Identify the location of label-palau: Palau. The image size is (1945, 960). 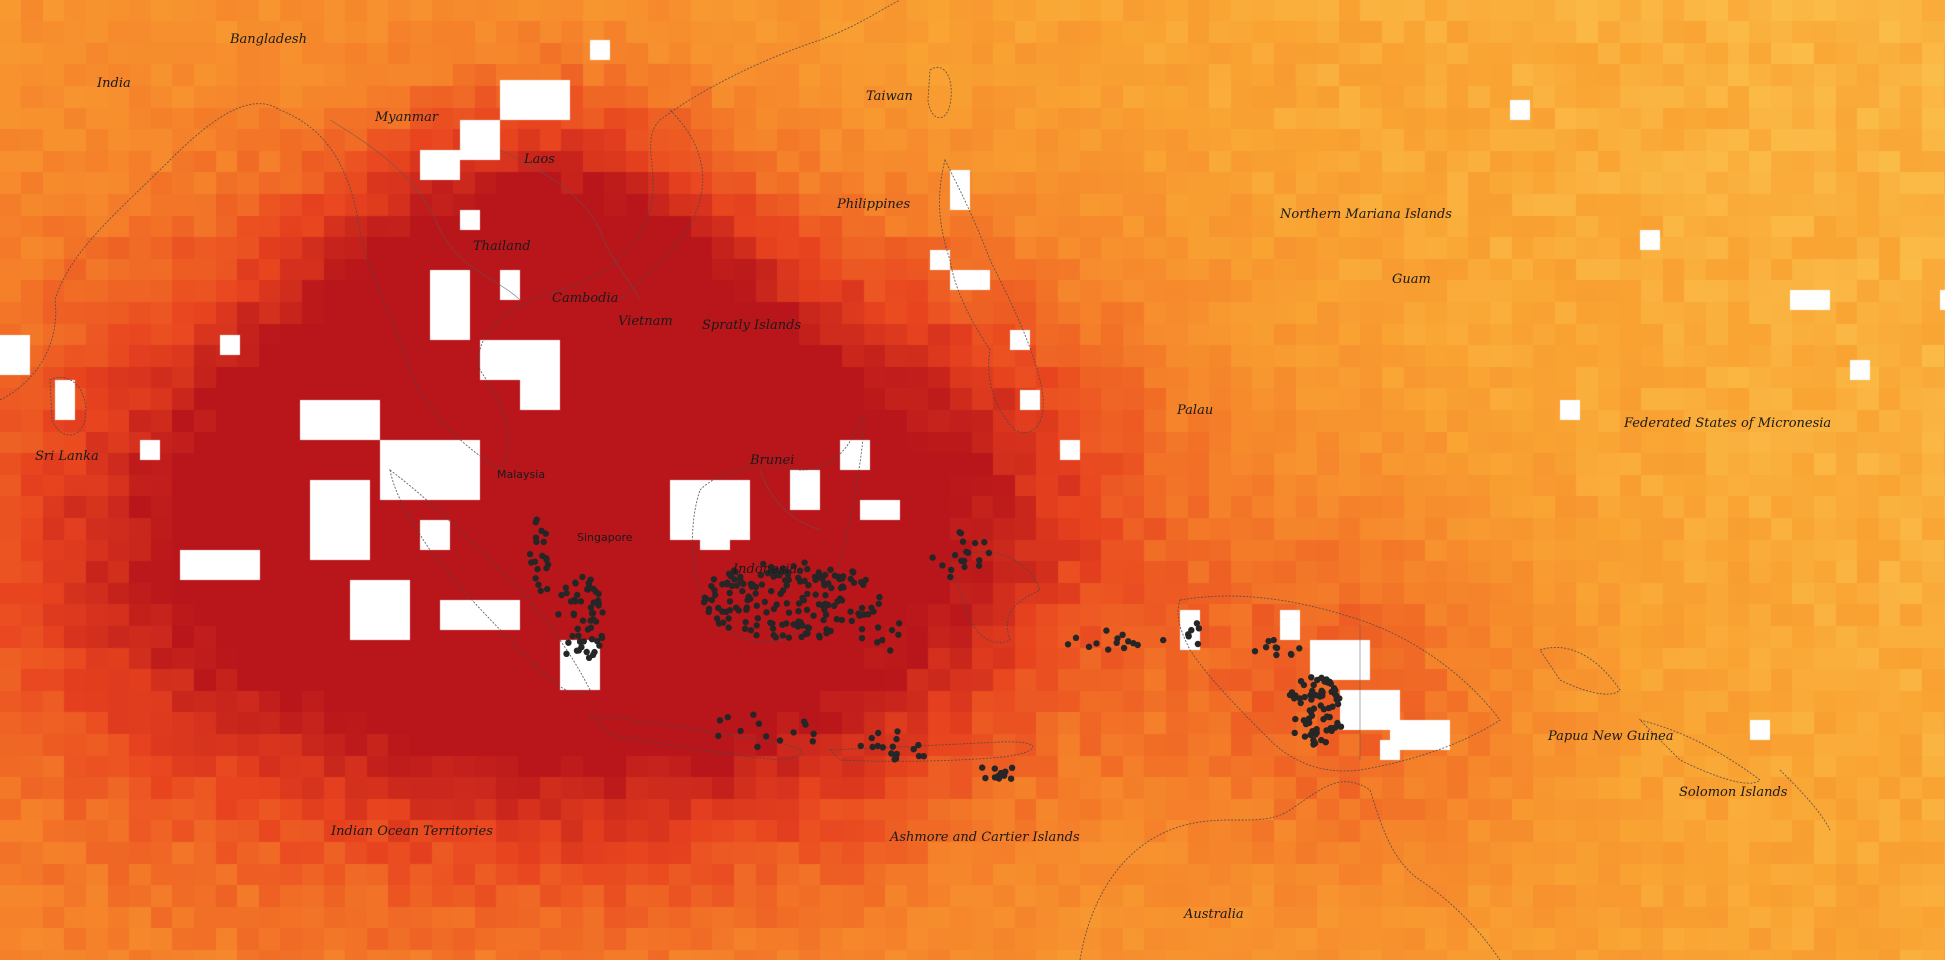
(1194, 410).